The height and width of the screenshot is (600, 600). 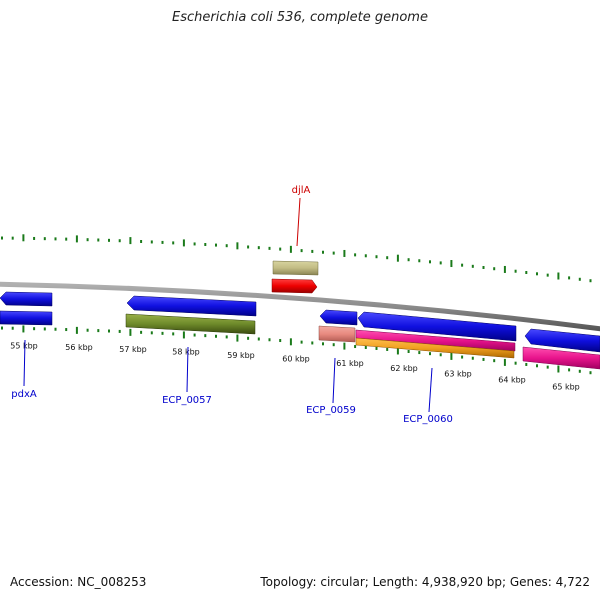 What do you see at coordinates (133, 349) in the screenshot?
I see `kbp-label: 57 kbp` at bounding box center [133, 349].